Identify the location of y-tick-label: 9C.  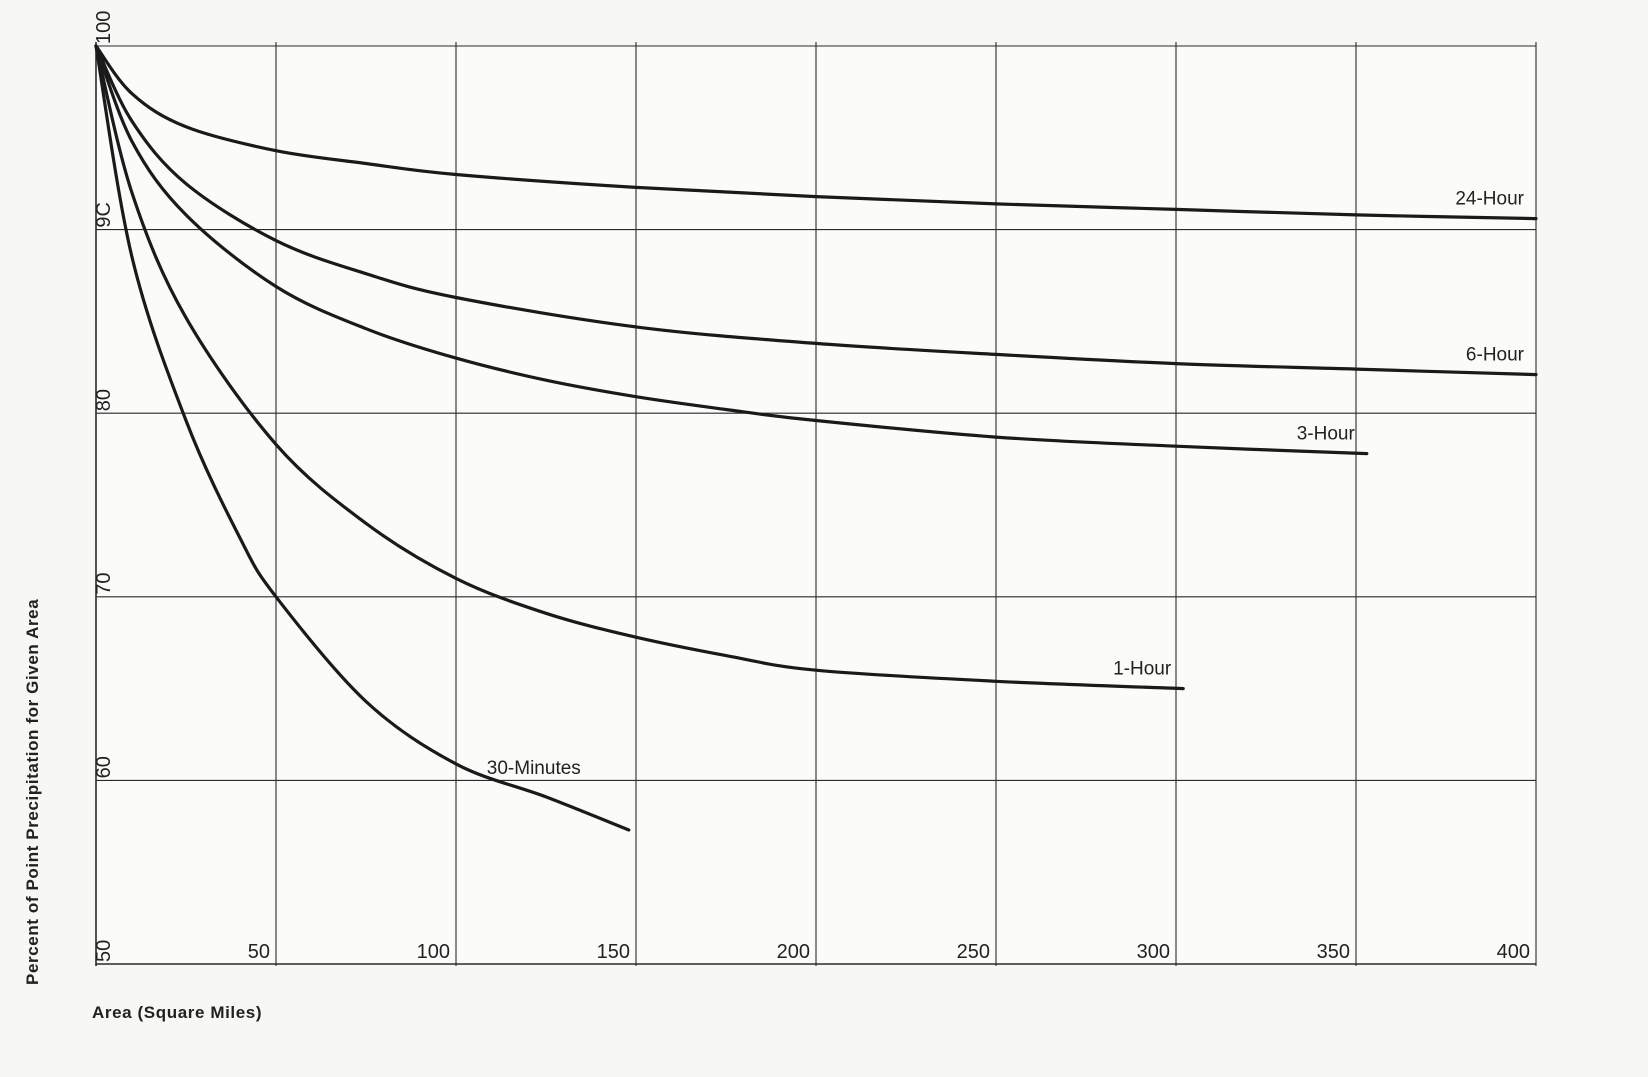
(104, 215).